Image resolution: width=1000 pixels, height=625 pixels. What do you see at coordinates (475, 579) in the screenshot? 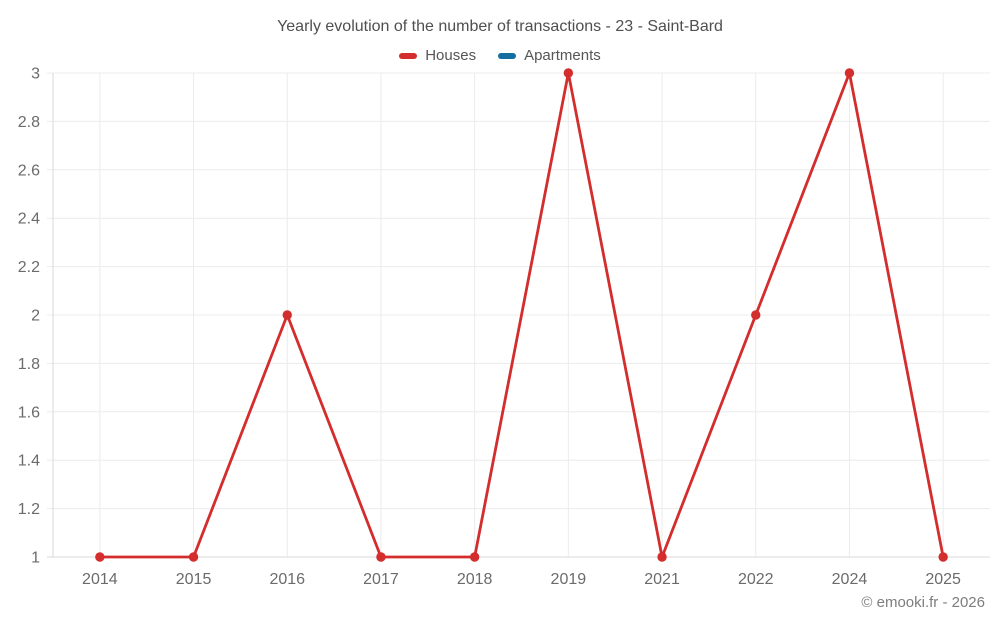
I see `x-tick-label: 2018` at bounding box center [475, 579].